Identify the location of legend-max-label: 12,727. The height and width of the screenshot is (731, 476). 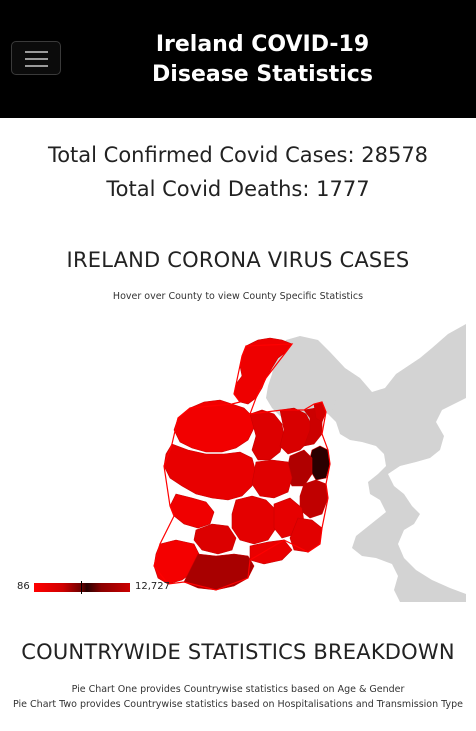
(152, 586).